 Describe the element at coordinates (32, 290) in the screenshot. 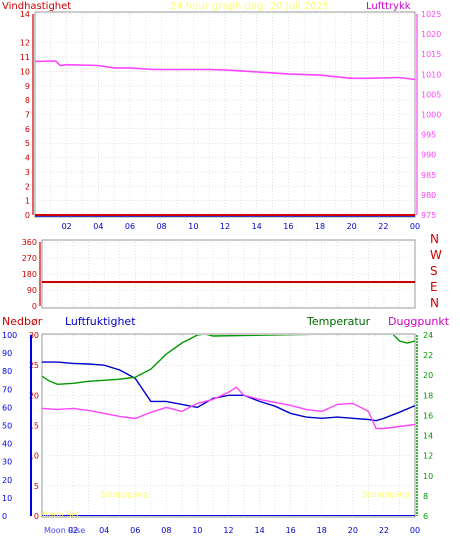

I see `direction-tick-label: 90` at that location.